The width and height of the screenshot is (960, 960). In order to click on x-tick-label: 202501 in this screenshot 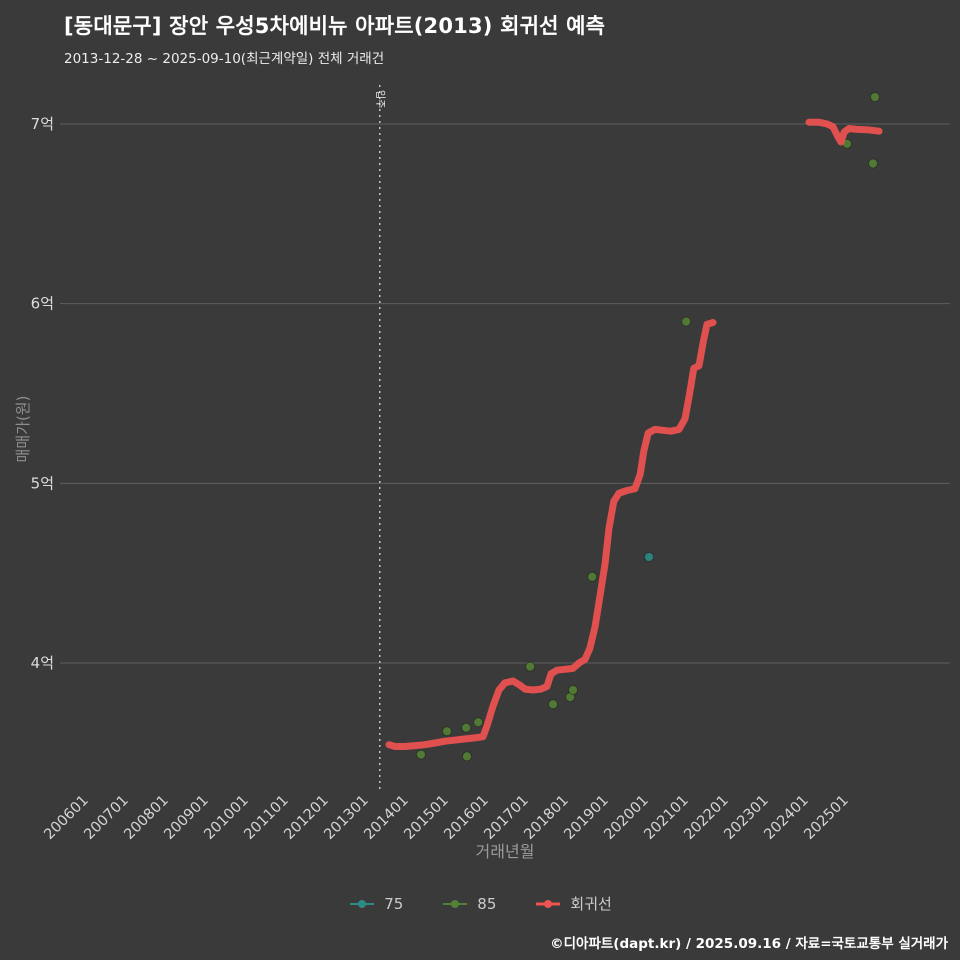, I will do `click(826, 818)`.